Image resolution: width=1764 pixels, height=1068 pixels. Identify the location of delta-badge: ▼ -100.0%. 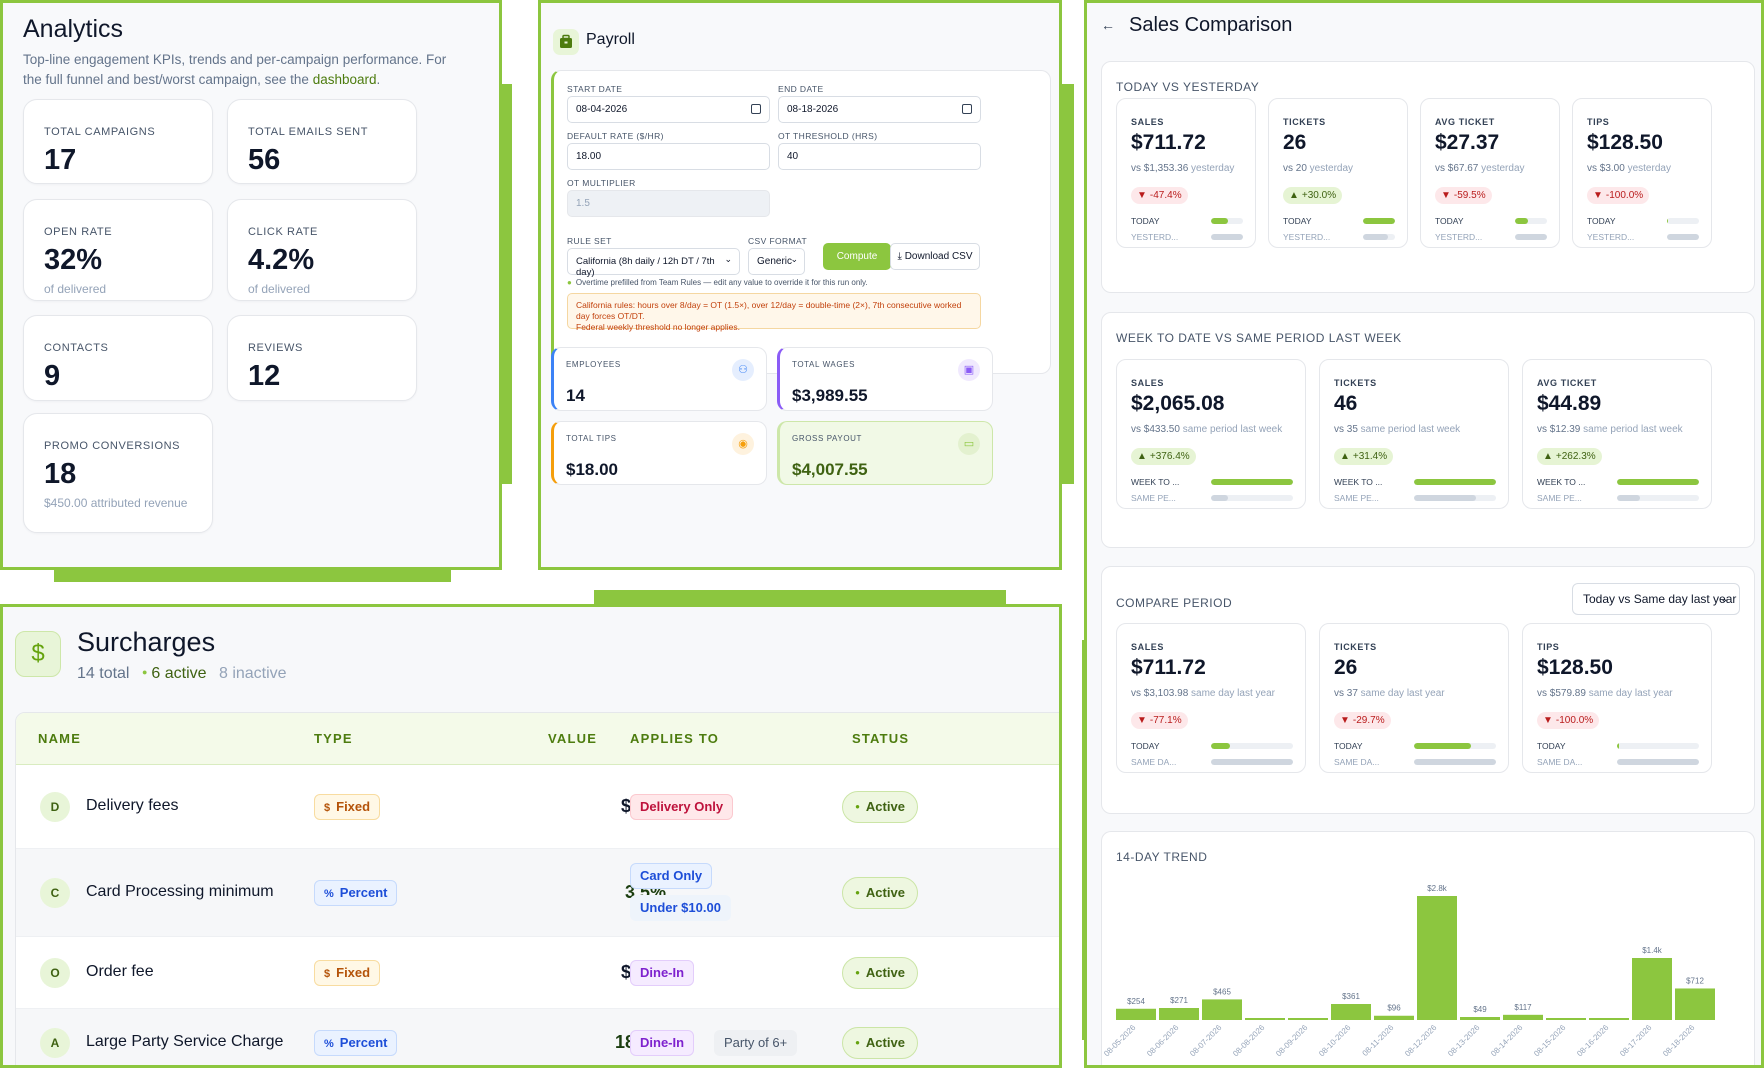
(1618, 195).